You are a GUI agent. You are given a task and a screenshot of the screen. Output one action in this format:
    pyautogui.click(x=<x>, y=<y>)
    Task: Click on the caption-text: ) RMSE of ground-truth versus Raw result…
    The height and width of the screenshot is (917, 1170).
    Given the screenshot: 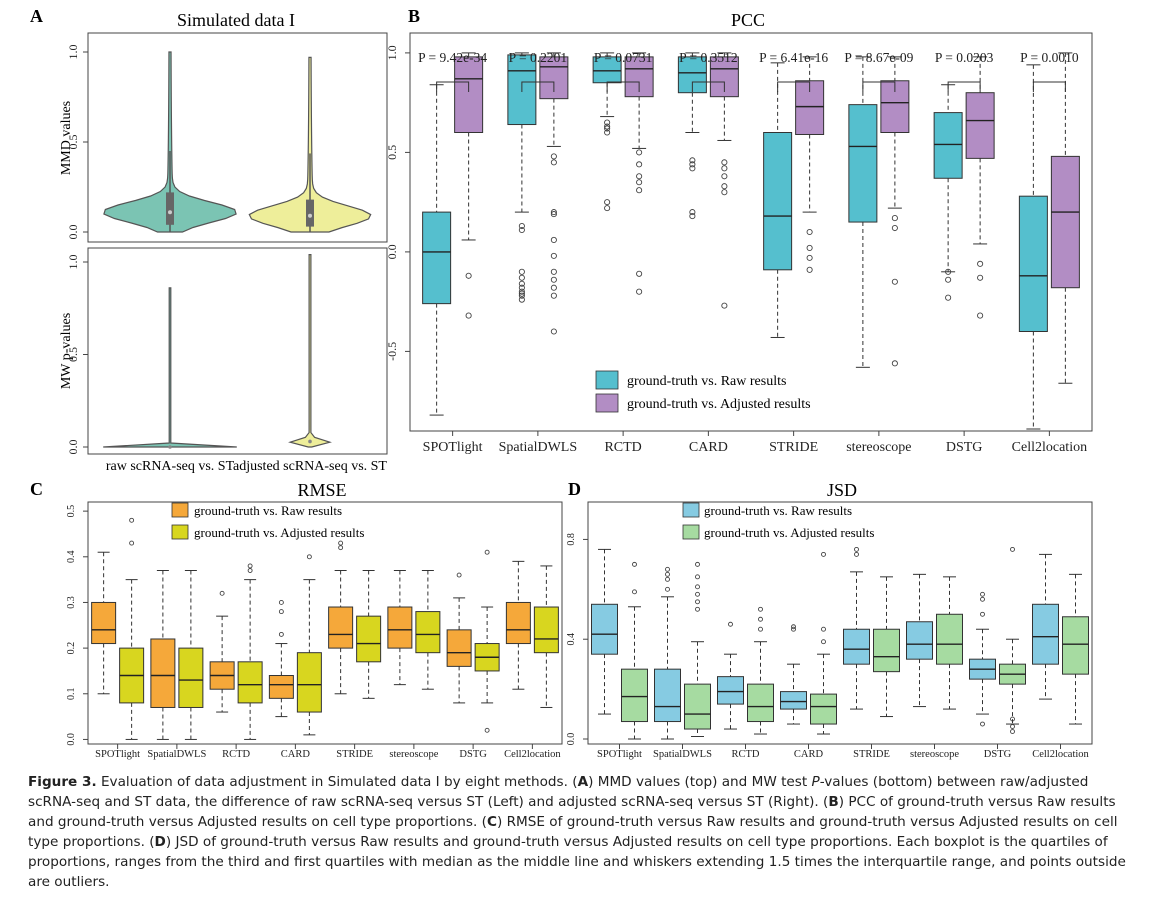 What is the action you would take?
    pyautogui.click(x=573, y=832)
    